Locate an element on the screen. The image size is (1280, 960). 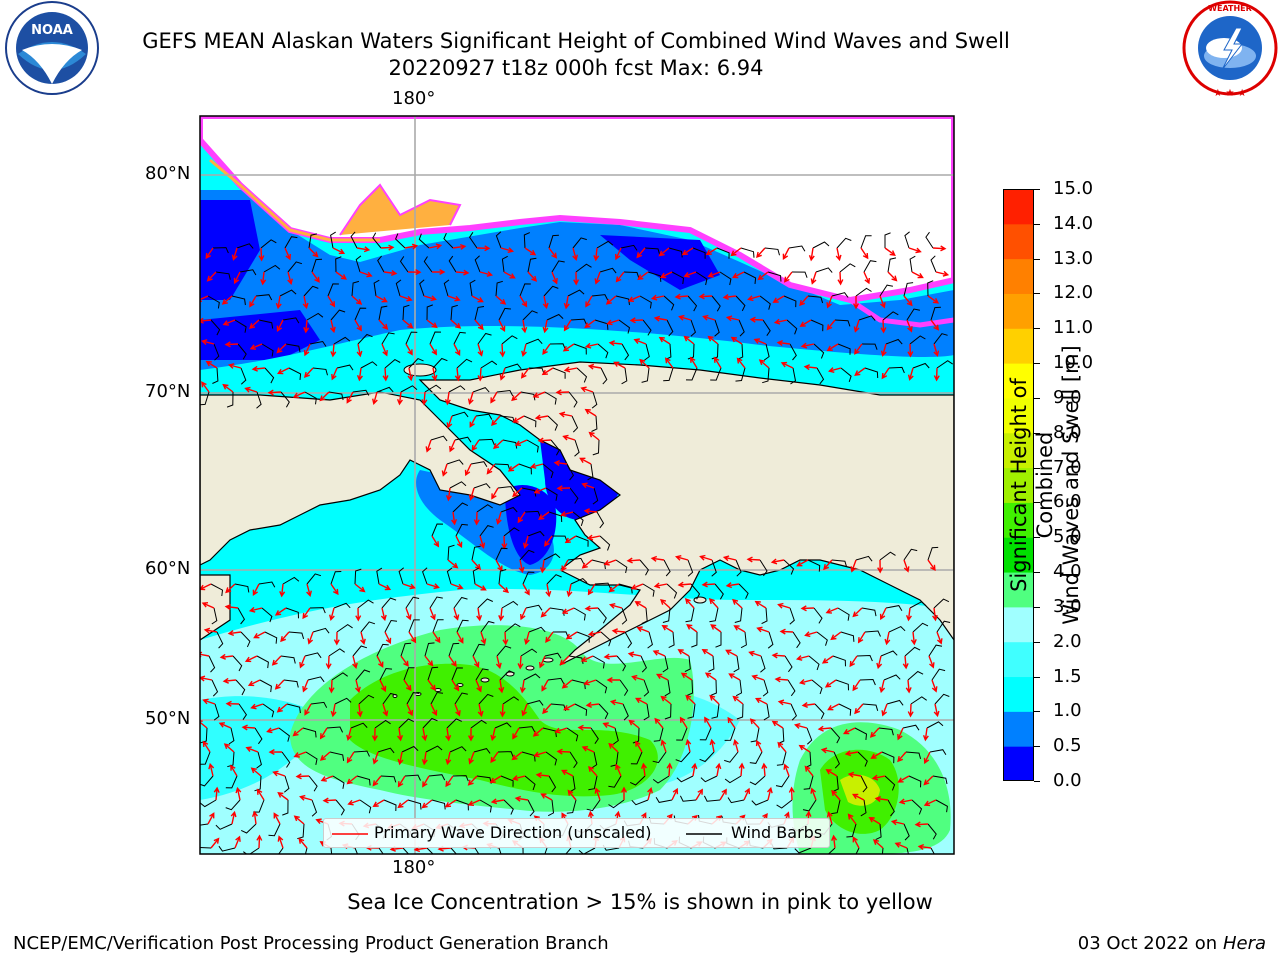
colorbar-band is located at coordinates (1018, 763).